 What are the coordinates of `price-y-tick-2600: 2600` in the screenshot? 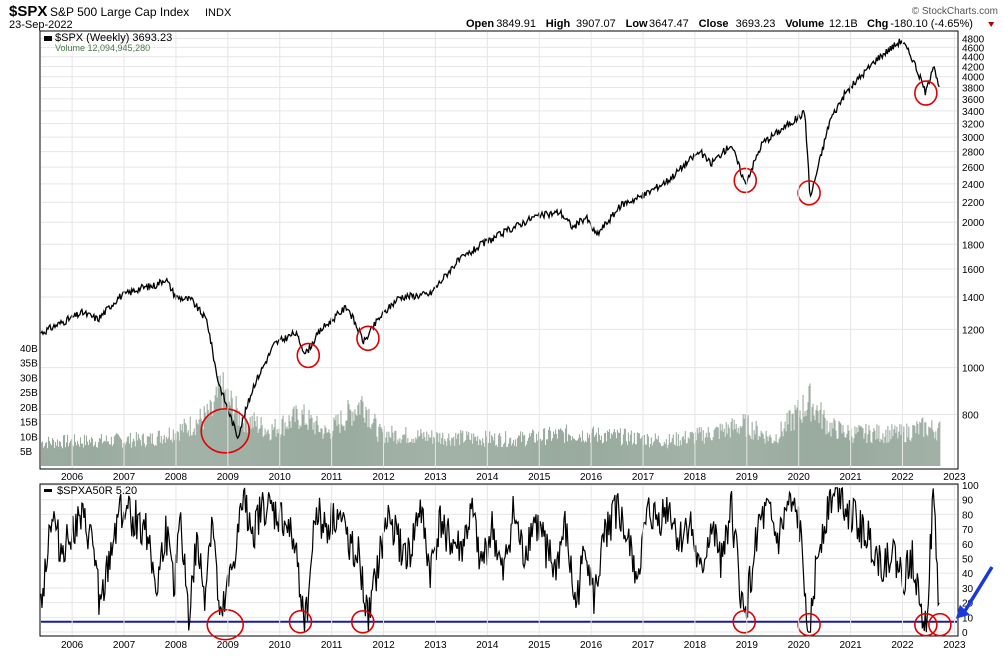 It's located at (973, 168).